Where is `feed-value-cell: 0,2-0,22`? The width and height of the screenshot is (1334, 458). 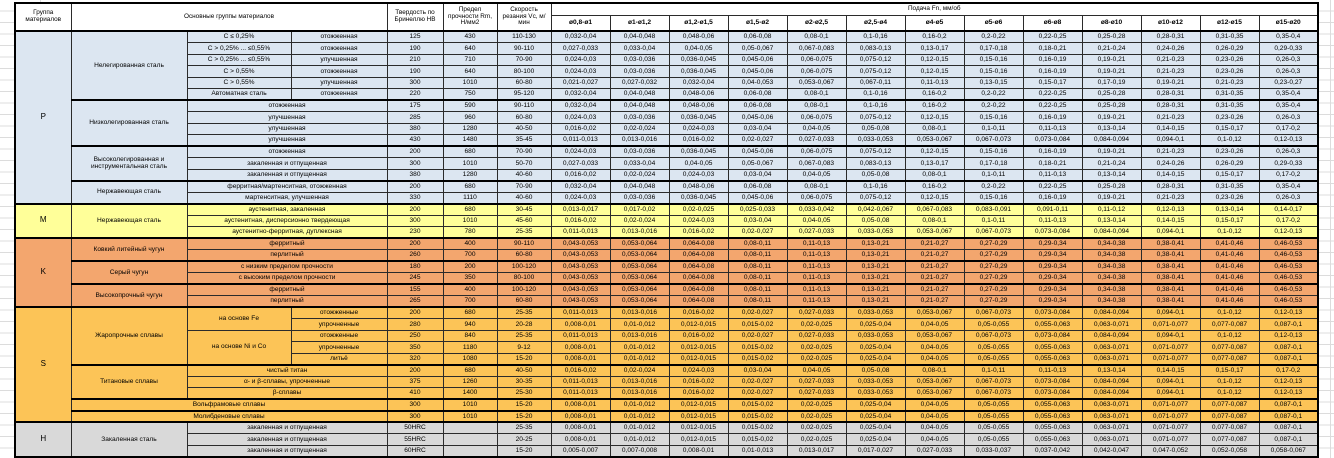 feed-value-cell: 0,2-0,22 is located at coordinates (993, 186).